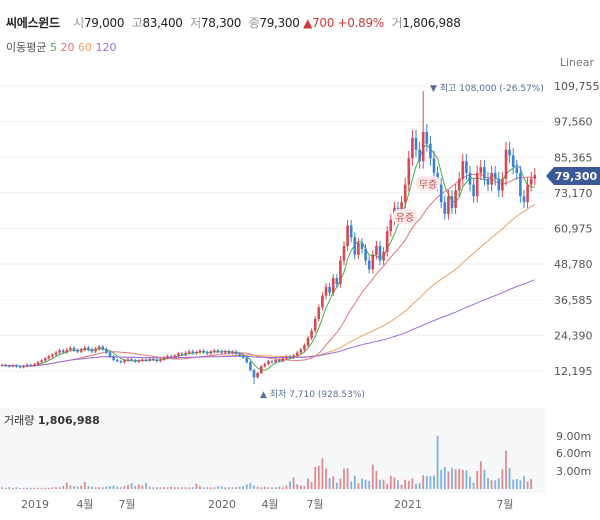 The width and height of the screenshot is (600, 520). I want to click on event-badge-rights, so click(405, 216).